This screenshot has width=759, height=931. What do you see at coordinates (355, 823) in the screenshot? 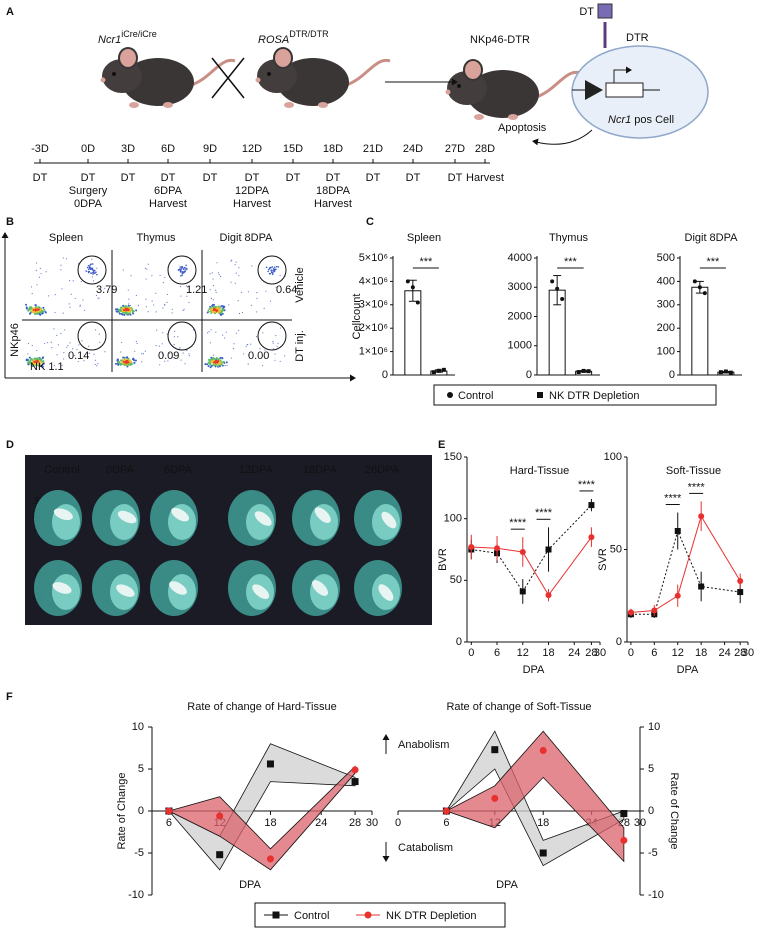
I see `x-tick-label: 28` at bounding box center [355, 823].